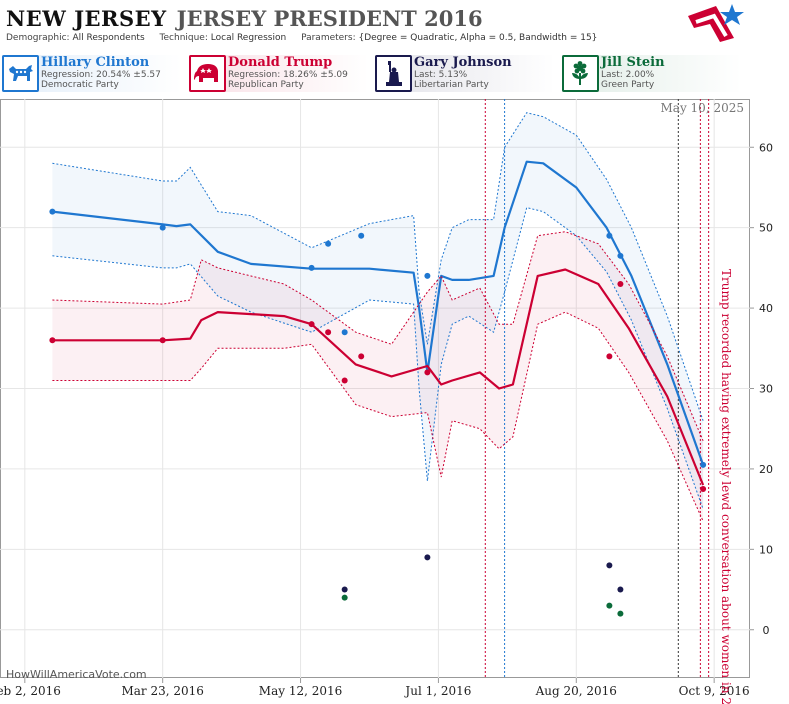 The image size is (789, 704). Describe the element at coordinates (76, 674) in the screenshot. I see `watermark: HowWillAmericaVote.com` at that location.